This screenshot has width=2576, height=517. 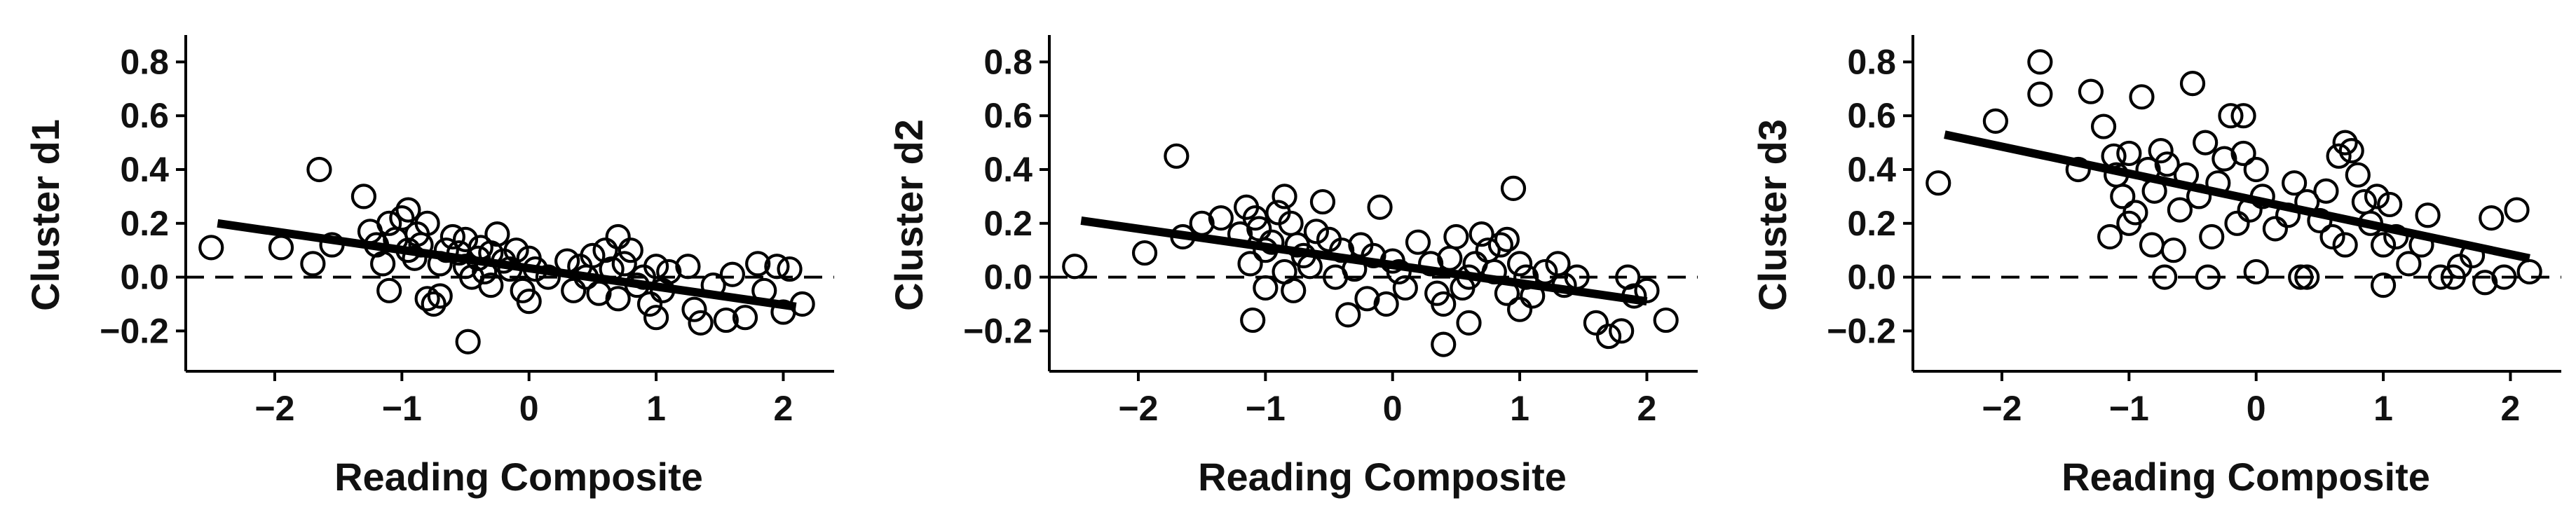 What do you see at coordinates (2002, 408) in the screenshot?
I see `x-tick-label: −2` at bounding box center [2002, 408].